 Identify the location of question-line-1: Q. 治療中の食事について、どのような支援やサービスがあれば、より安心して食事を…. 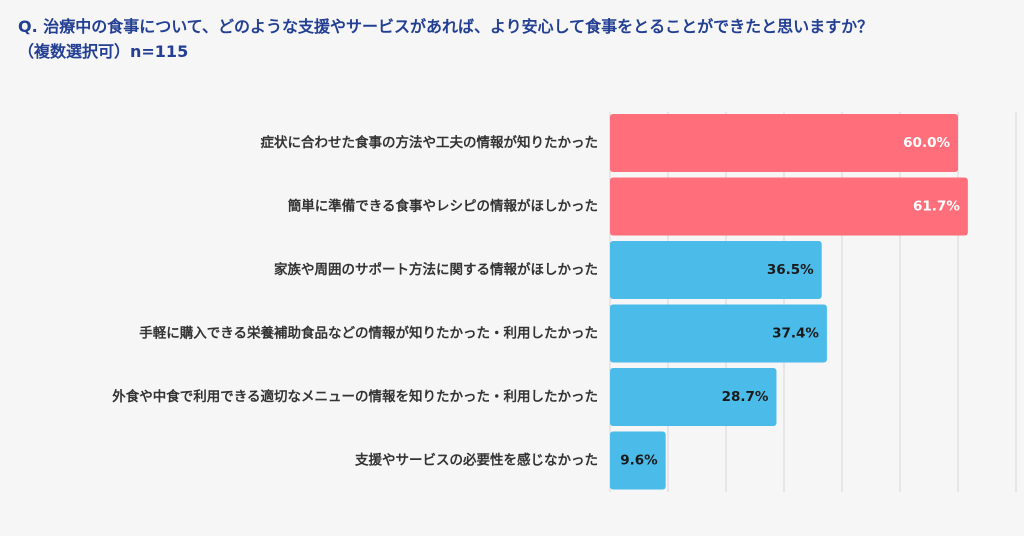
(446, 26).